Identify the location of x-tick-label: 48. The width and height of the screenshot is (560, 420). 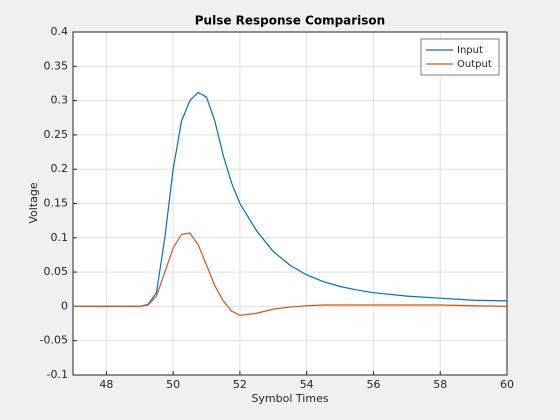
(106, 384).